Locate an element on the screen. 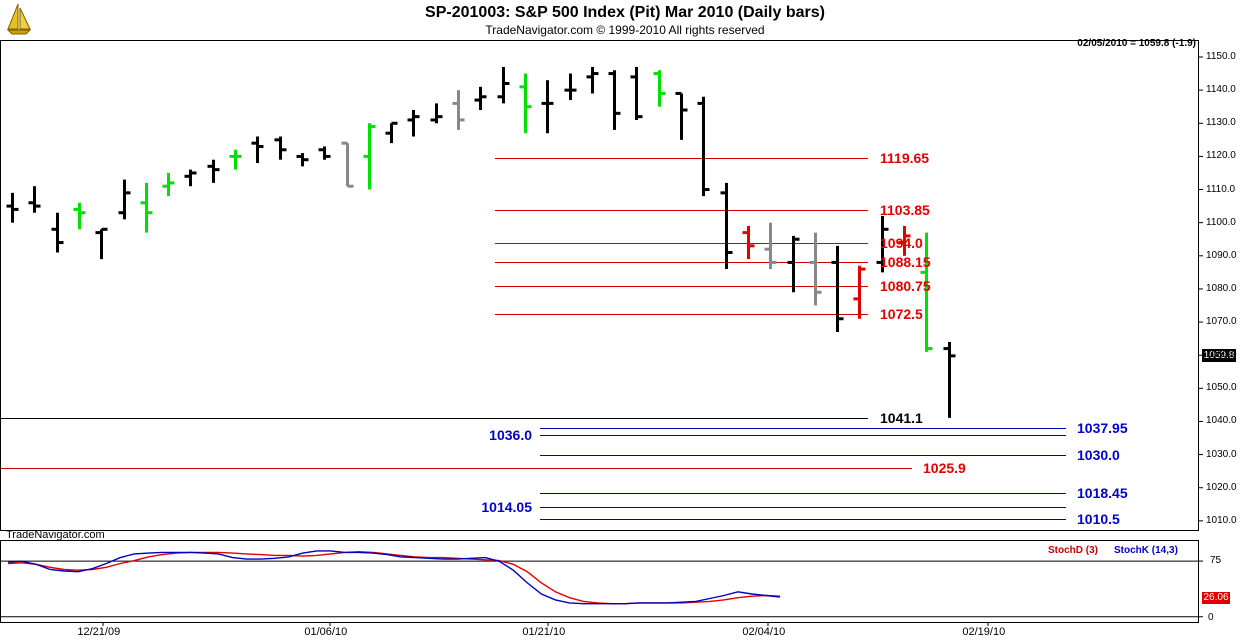 Image resolution: width=1250 pixels, height=643 pixels. stochd-line is located at coordinates (394, 577).